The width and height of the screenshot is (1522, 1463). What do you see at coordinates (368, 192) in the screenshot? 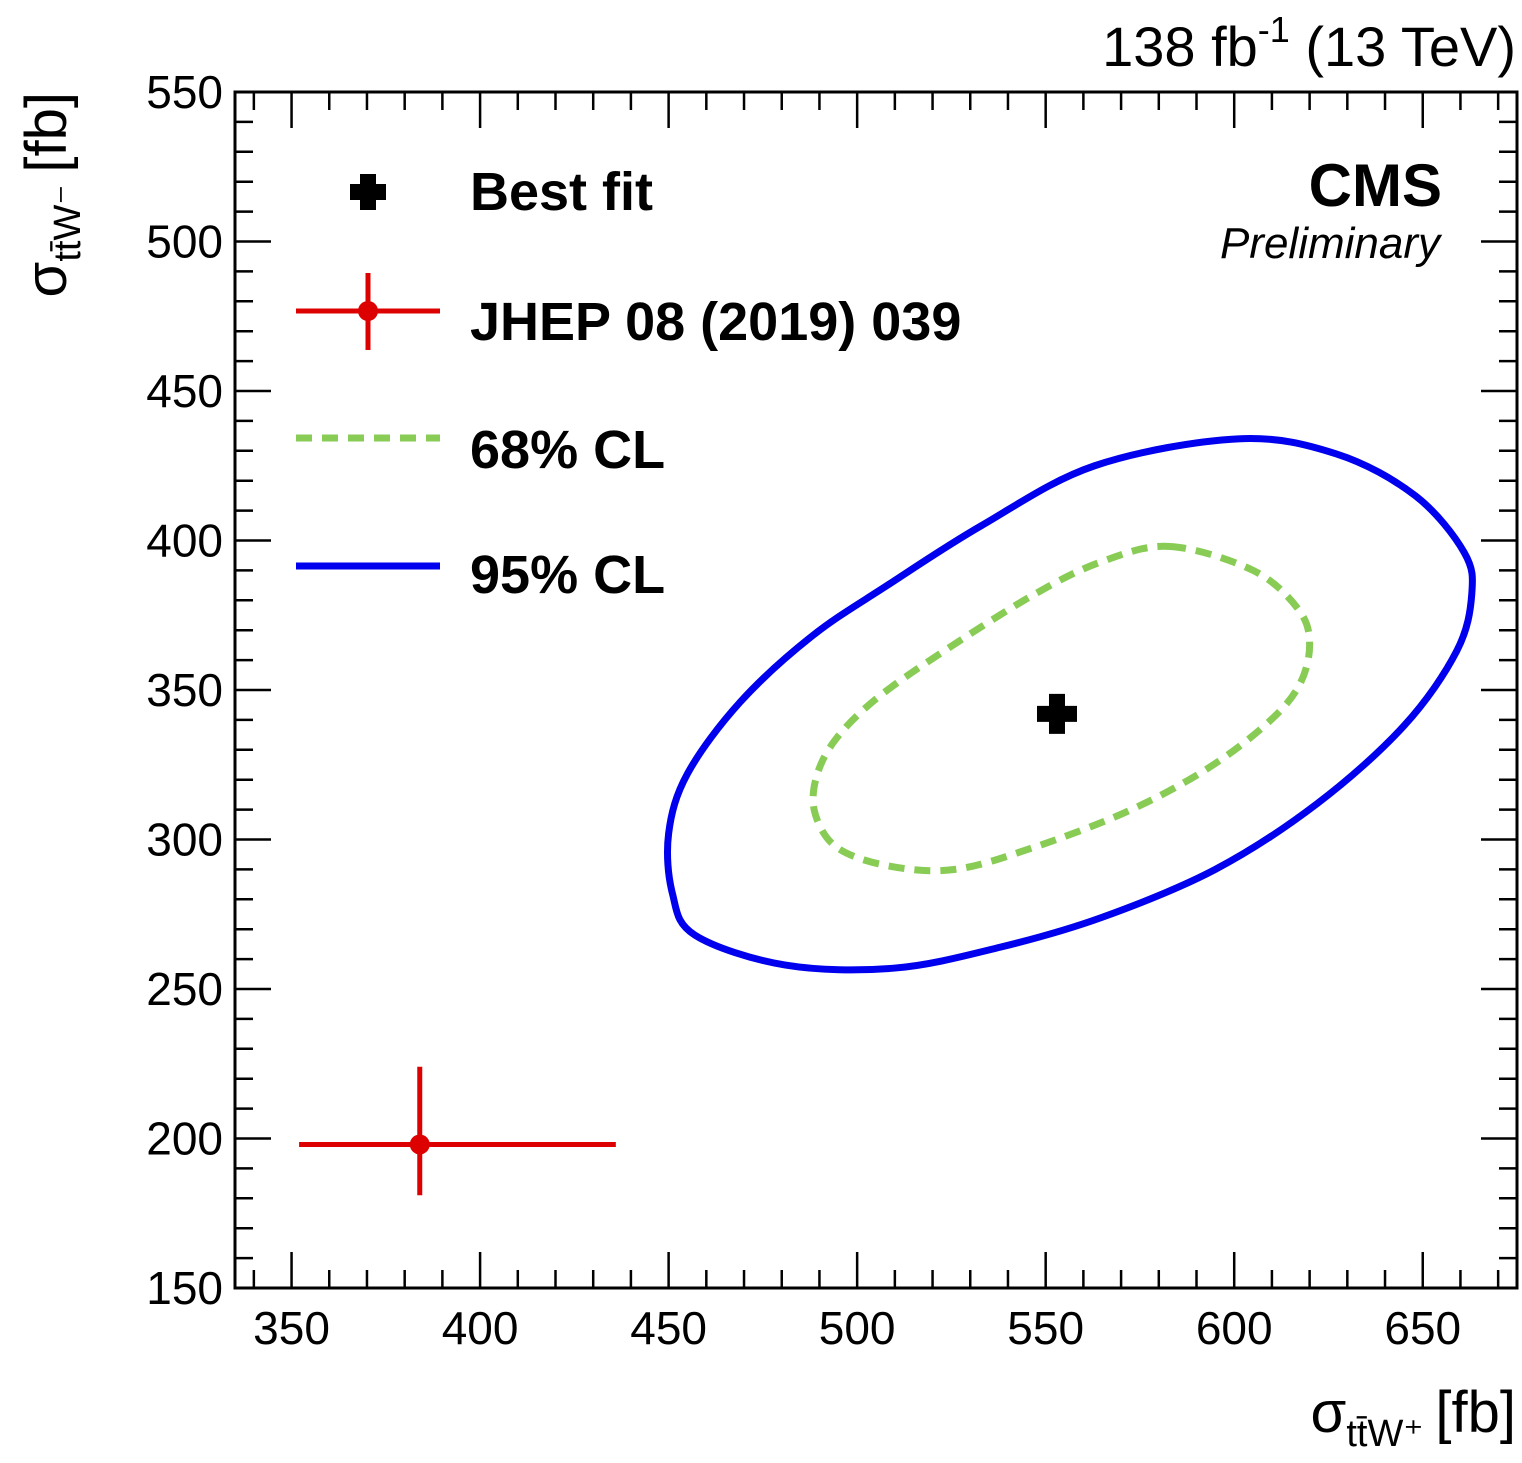
I see `legend-best-fit-symbol` at bounding box center [368, 192].